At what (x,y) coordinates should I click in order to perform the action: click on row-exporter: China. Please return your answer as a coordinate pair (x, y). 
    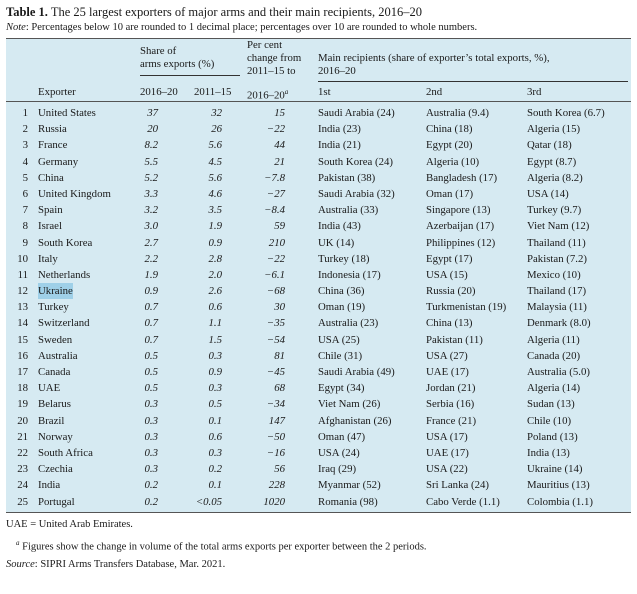
    Looking at the image, I should click on (51, 177).